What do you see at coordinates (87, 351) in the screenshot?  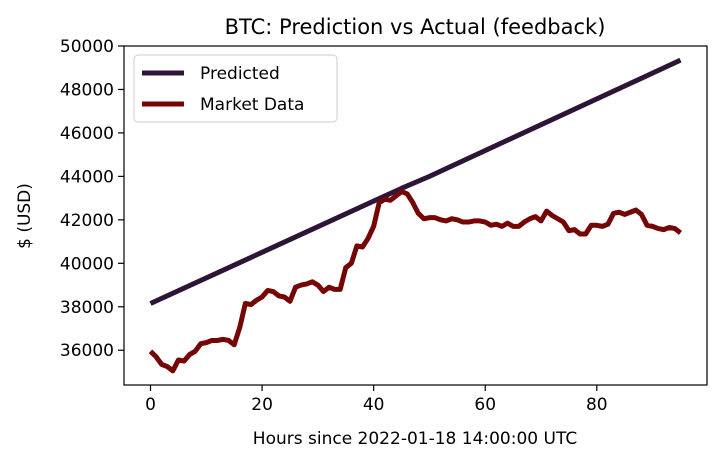 I see `y-tick-label: 36000` at bounding box center [87, 351].